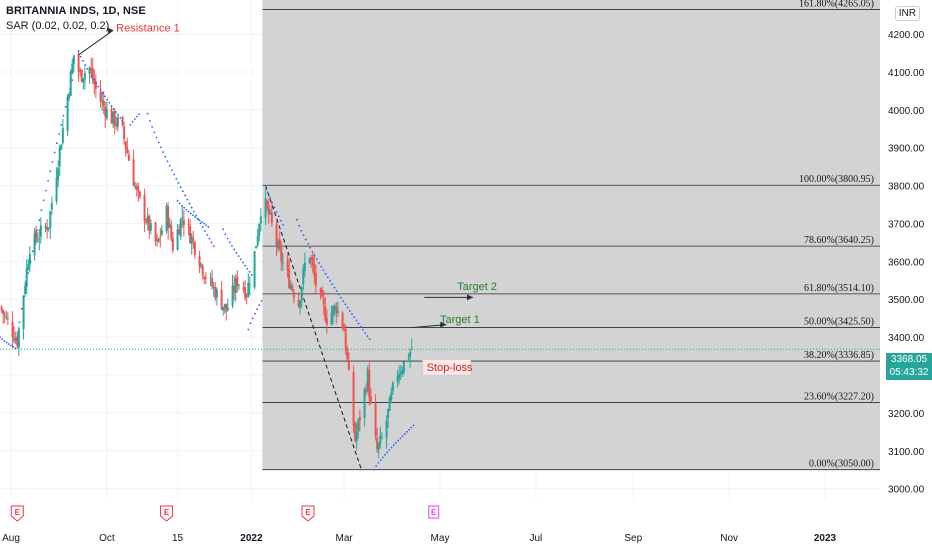  Describe the element at coordinates (178, 538) in the screenshot. I see `time-tick-label: 15` at that location.